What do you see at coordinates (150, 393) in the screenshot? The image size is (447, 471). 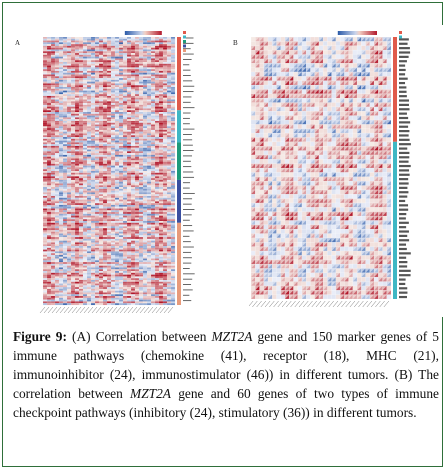 I see `caption-gene-2: MZT2A` at bounding box center [150, 393].